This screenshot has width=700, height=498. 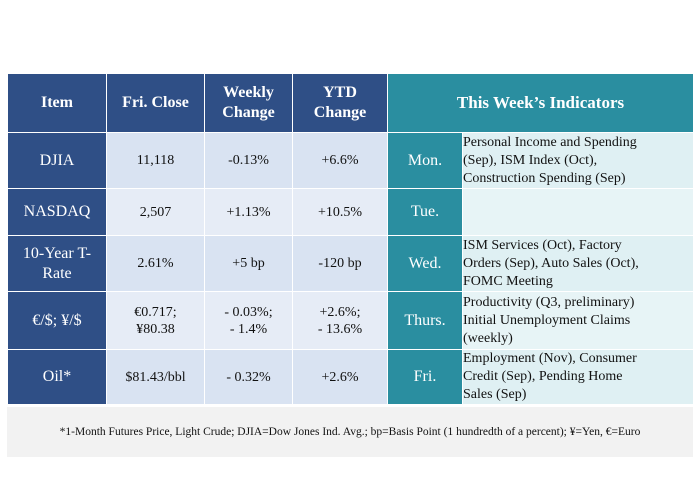 I want to click on weekly-change-value: -0.13%, so click(x=248, y=160).